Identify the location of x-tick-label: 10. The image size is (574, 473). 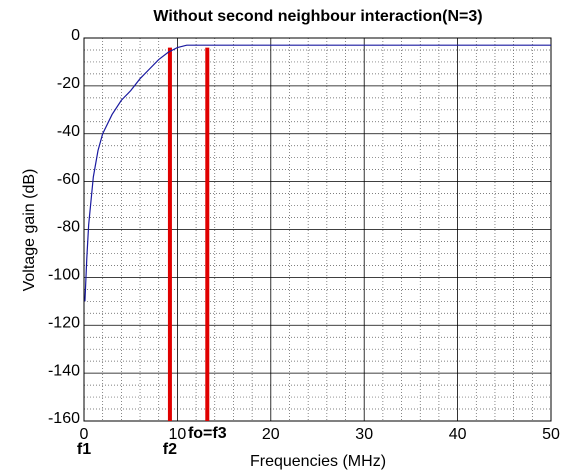
(178, 434).